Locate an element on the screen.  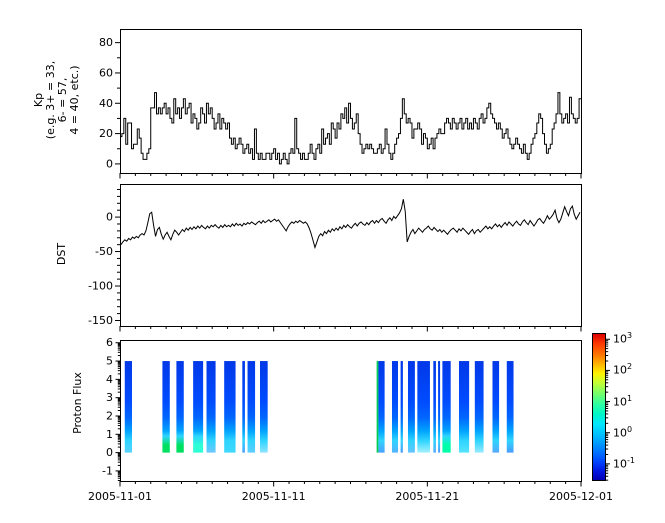
svg-text: 5 is located at coordinates (109, 361).